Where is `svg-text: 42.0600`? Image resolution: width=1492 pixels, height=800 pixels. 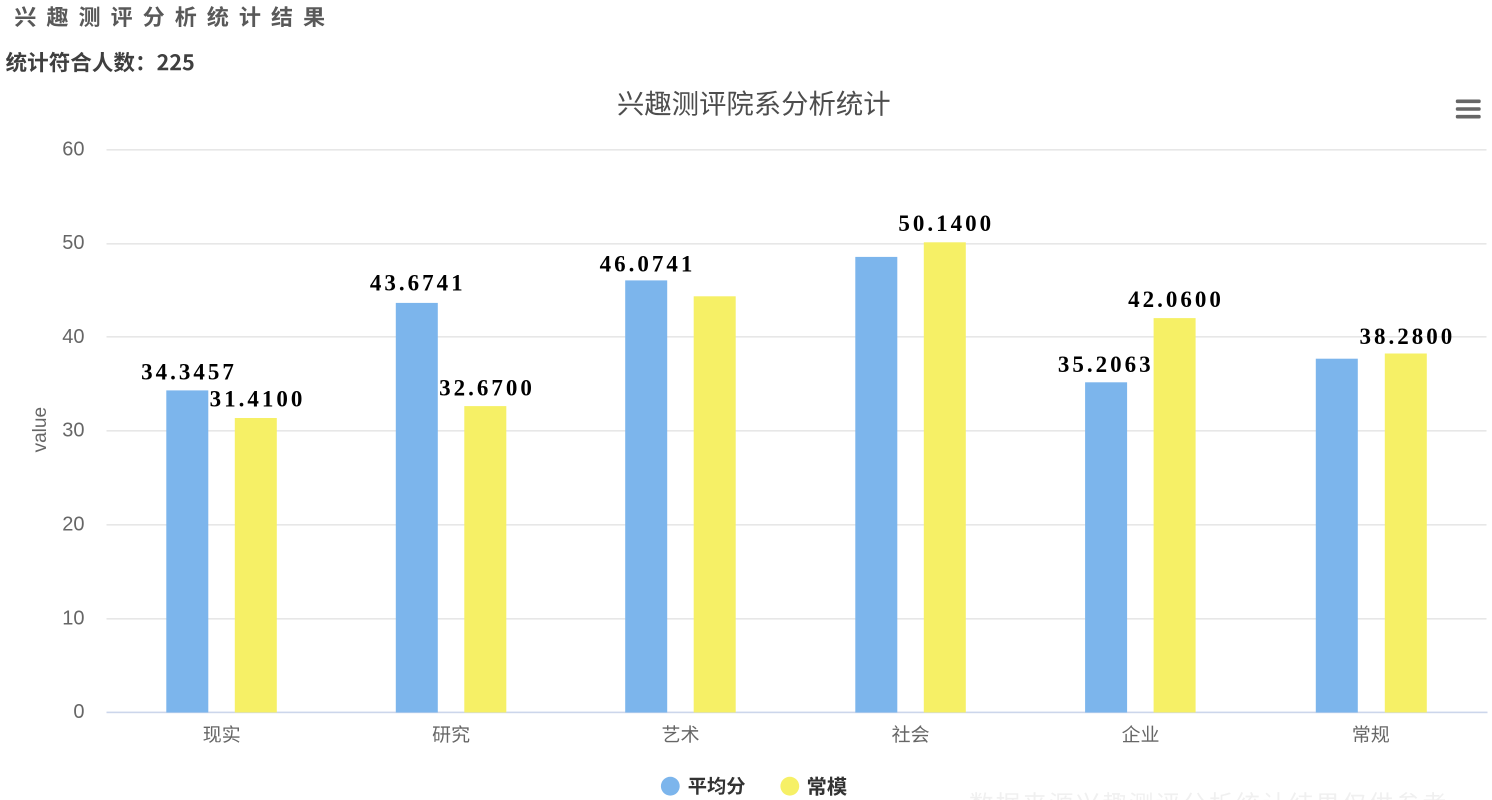 svg-text: 42.0600 is located at coordinates (1176, 299).